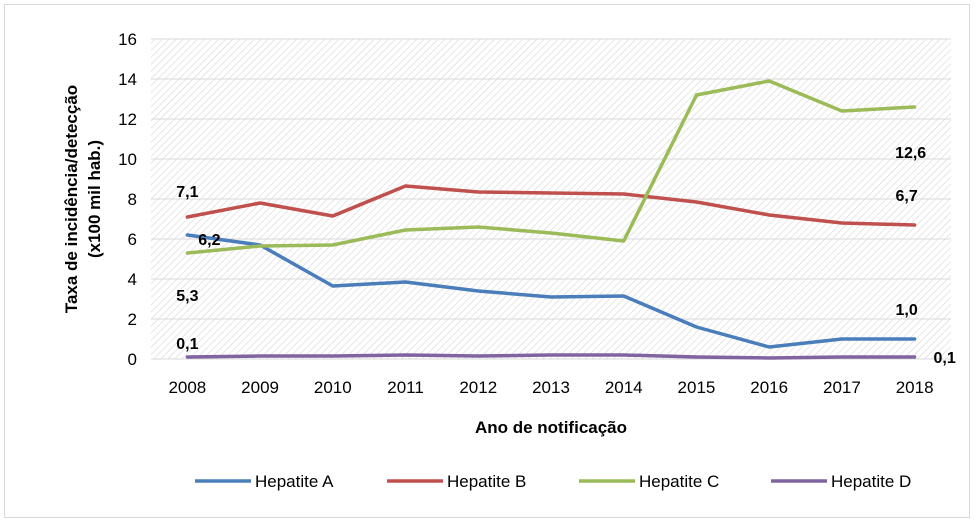  What do you see at coordinates (187, 296) in the screenshot?
I see `data-label: 5,3` at bounding box center [187, 296].